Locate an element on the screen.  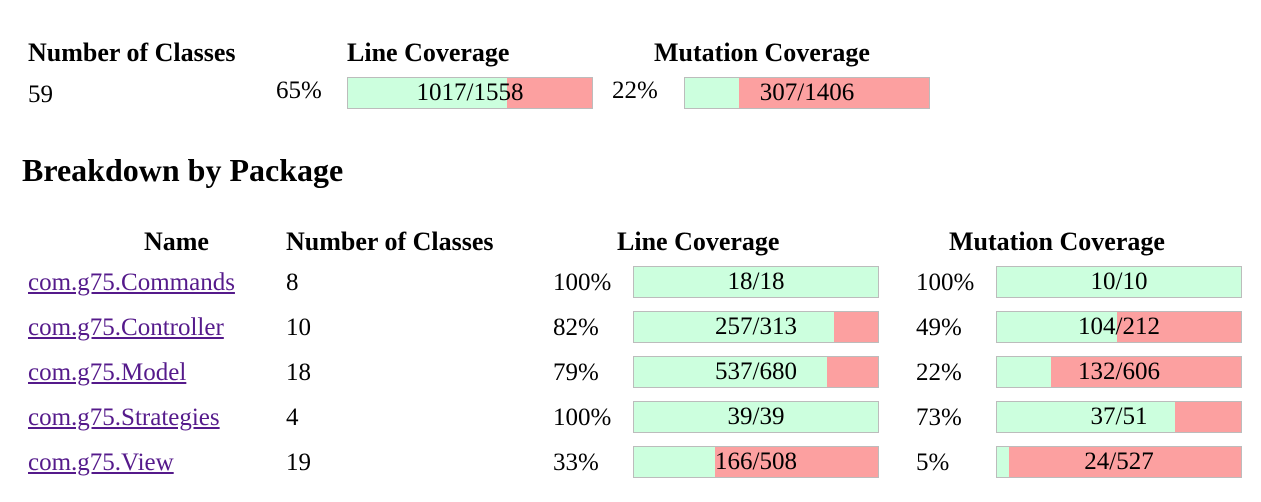
package-classes-count: 4 is located at coordinates (292, 417).